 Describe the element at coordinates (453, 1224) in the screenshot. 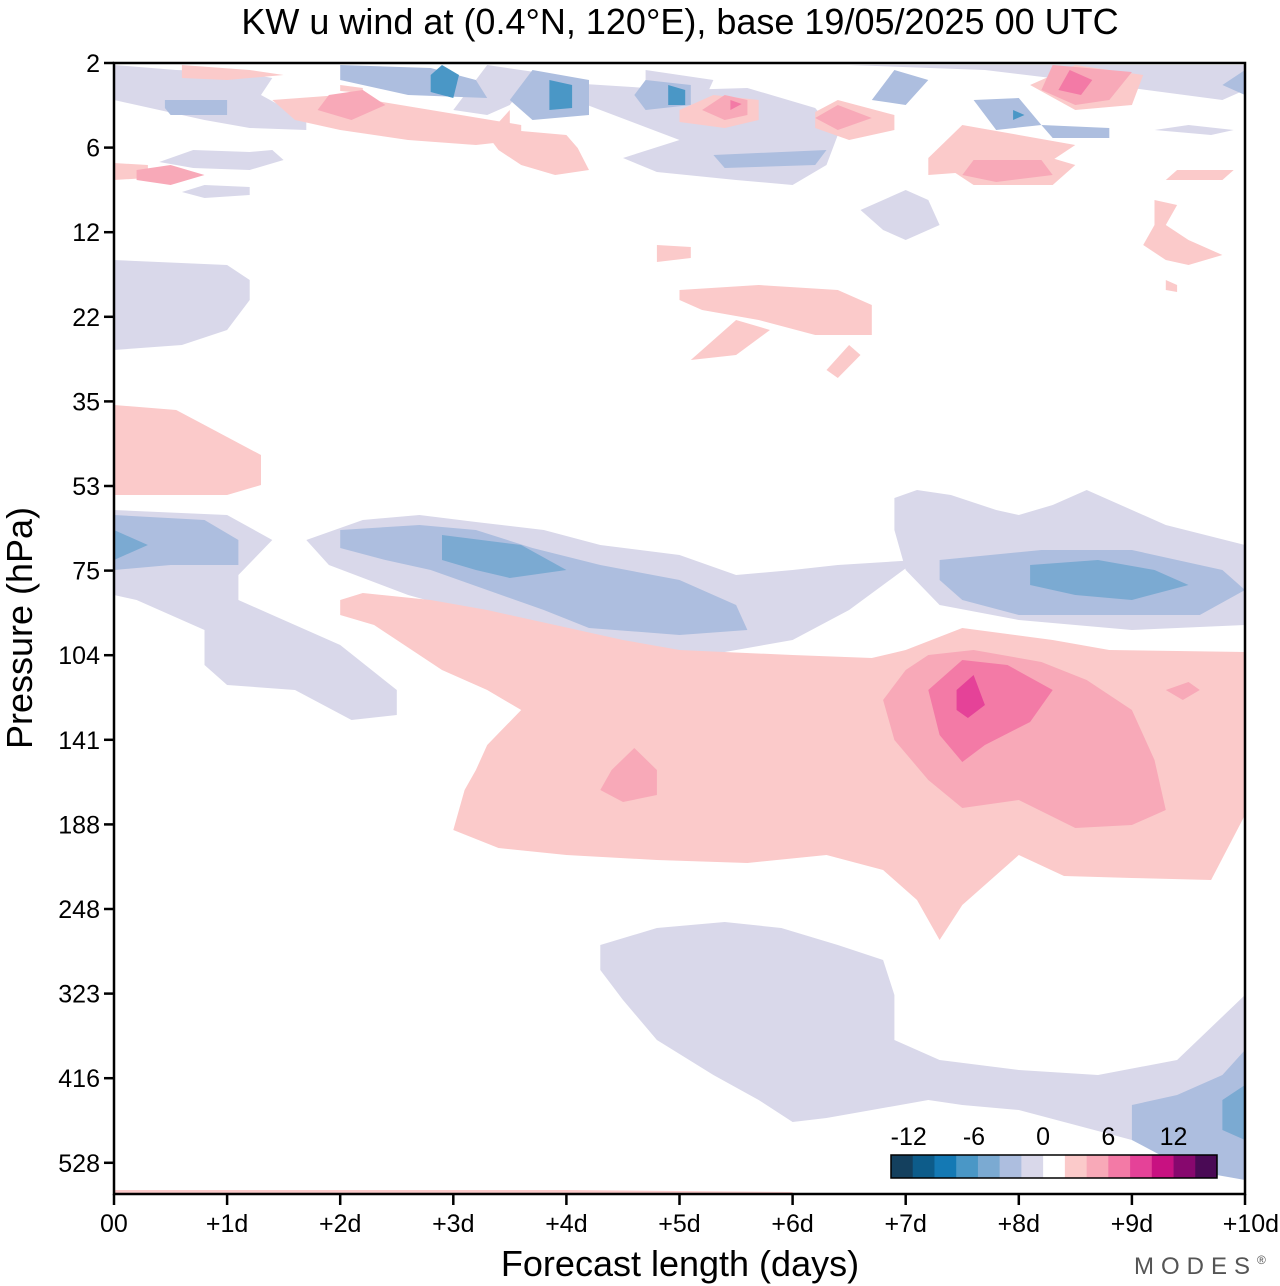

I see `x-tick-label: +3d` at that location.